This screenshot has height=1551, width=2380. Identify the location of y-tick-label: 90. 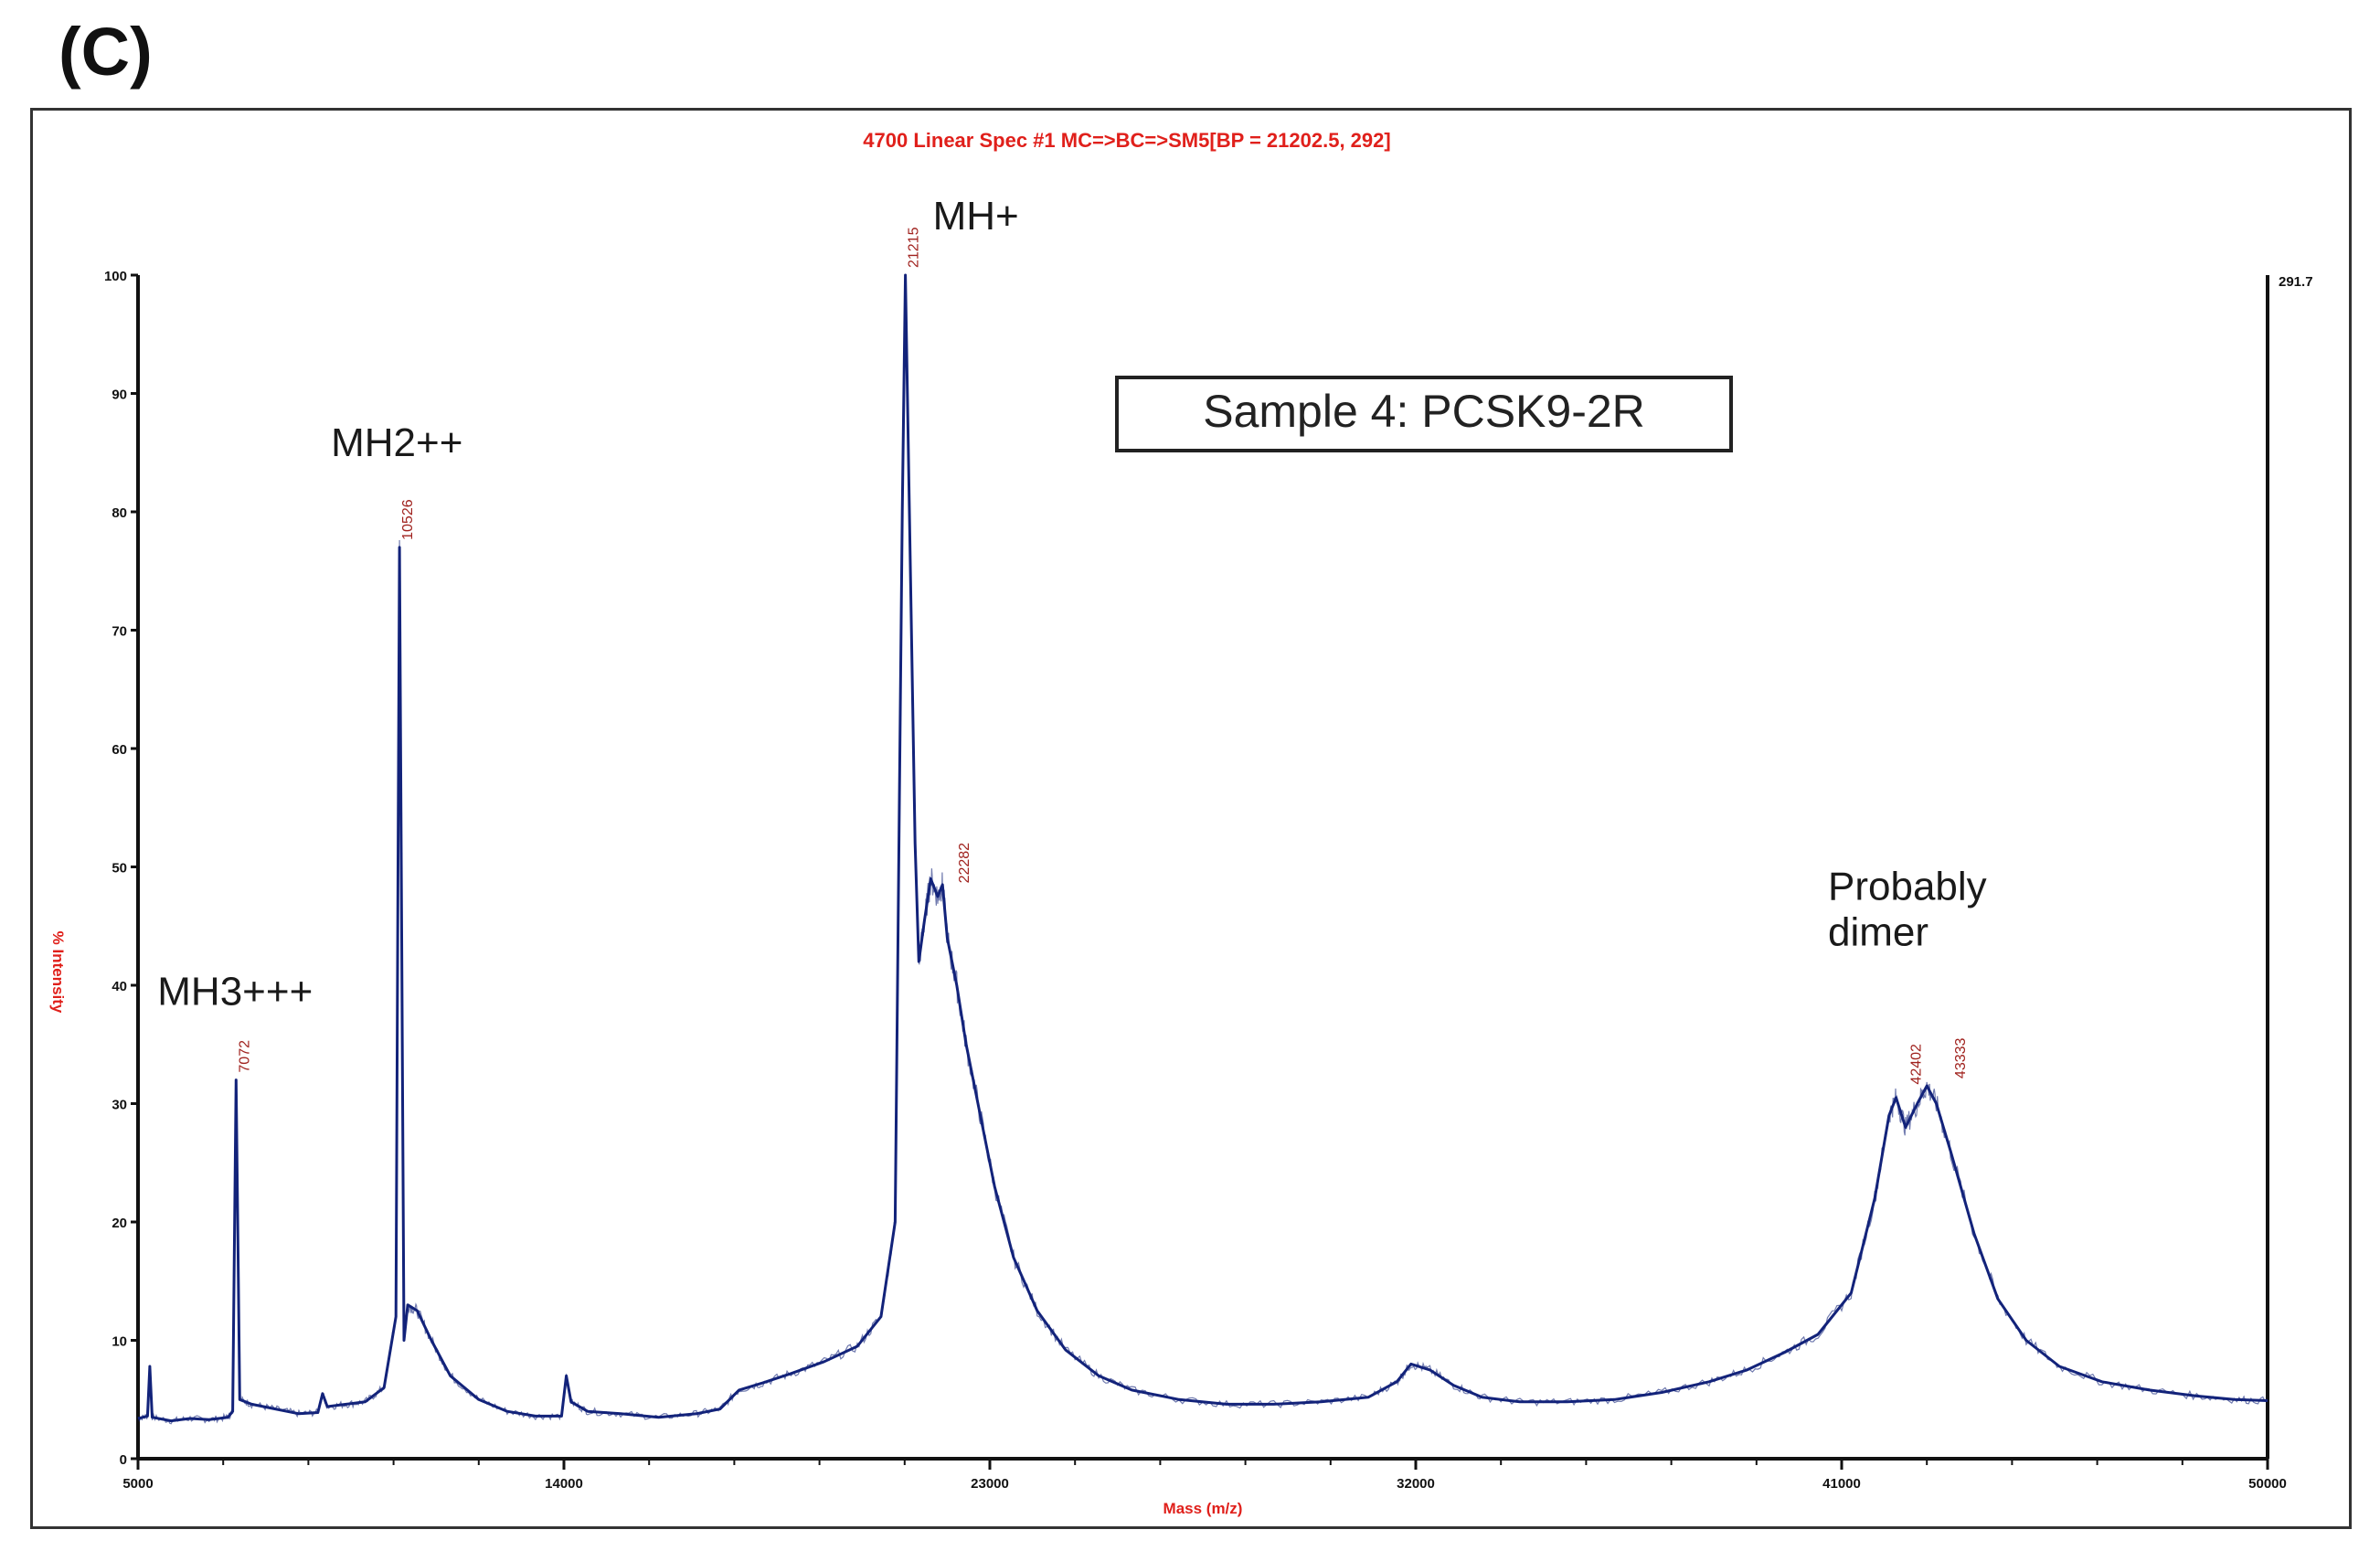
(119, 395).